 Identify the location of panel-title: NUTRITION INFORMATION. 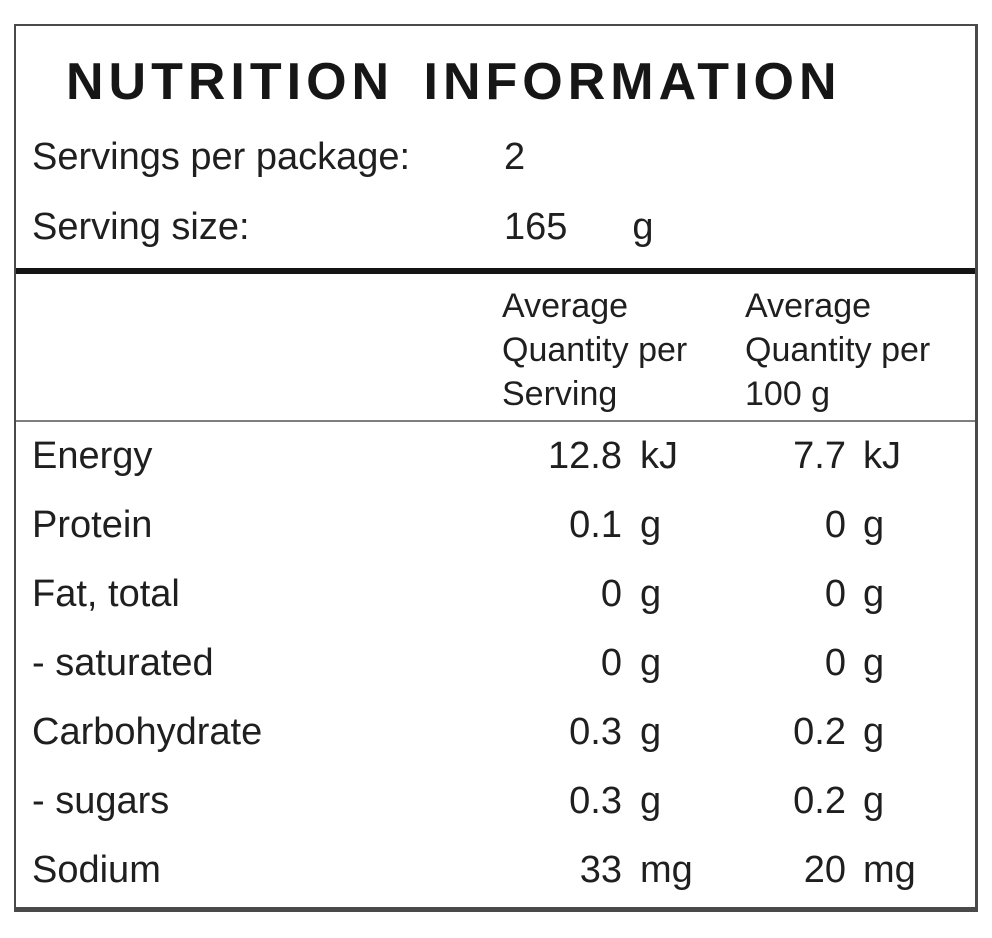
(454, 82).